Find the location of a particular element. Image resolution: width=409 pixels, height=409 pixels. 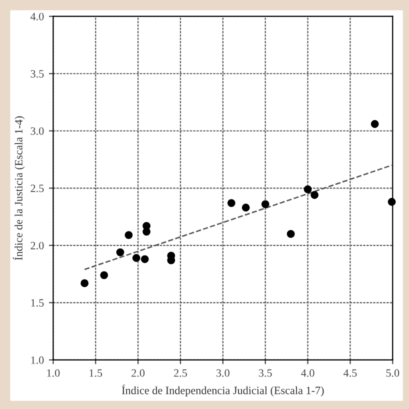

y-tick-label: 3.5 is located at coordinates (37, 74).